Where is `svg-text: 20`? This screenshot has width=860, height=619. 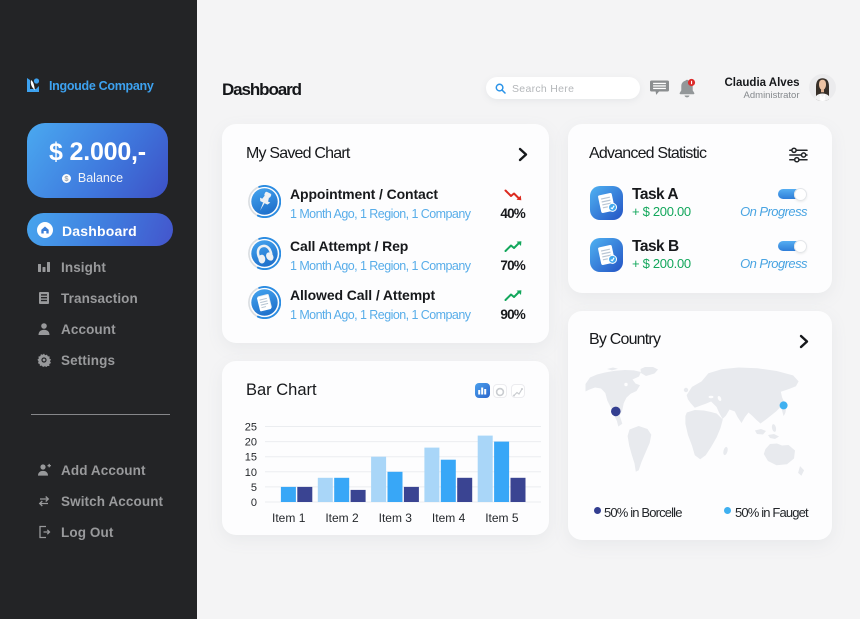
svg-text: 20 is located at coordinates (251, 443).